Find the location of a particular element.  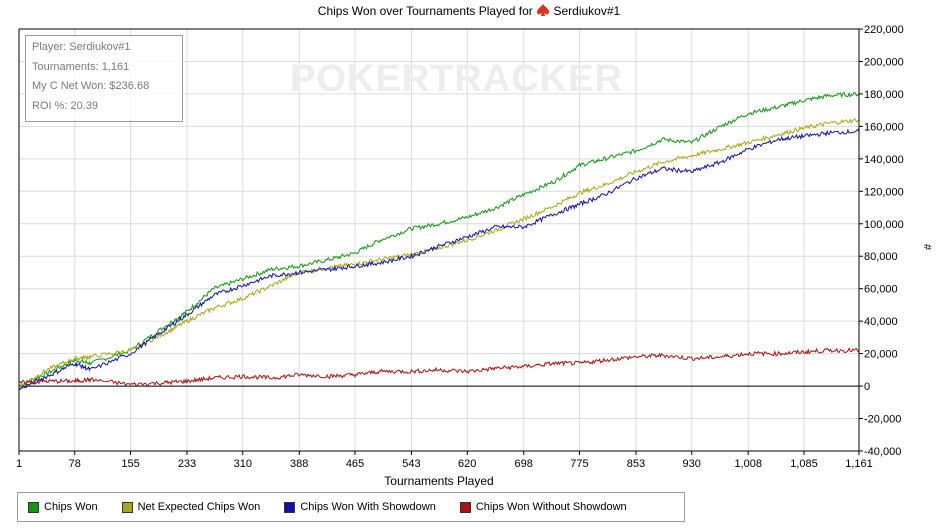

x-tick-label: 853 is located at coordinates (636, 464).